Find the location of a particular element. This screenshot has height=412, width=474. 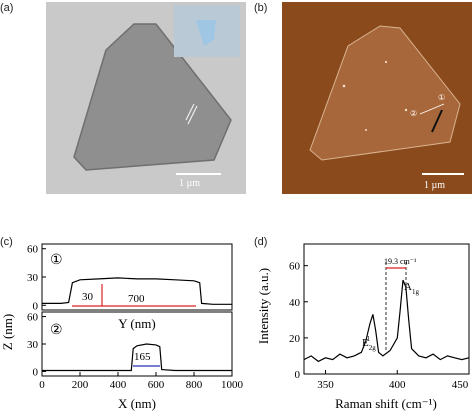

panel-c-label: (c) is located at coordinates (6, 242).